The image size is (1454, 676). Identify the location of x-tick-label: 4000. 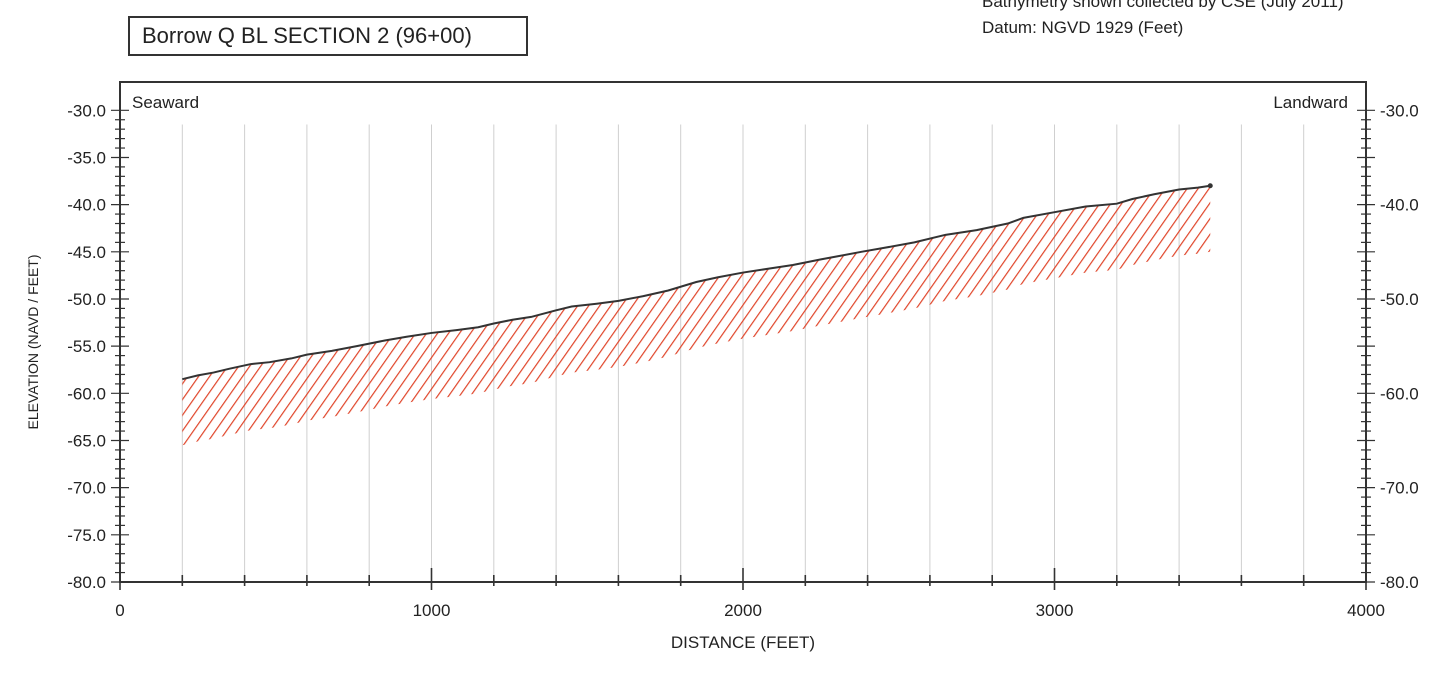
(1366, 610).